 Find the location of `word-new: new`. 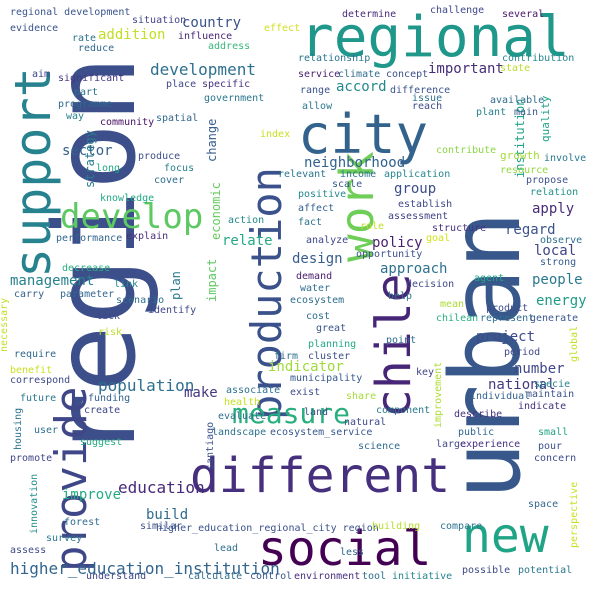

word-new: new is located at coordinates (505, 536).